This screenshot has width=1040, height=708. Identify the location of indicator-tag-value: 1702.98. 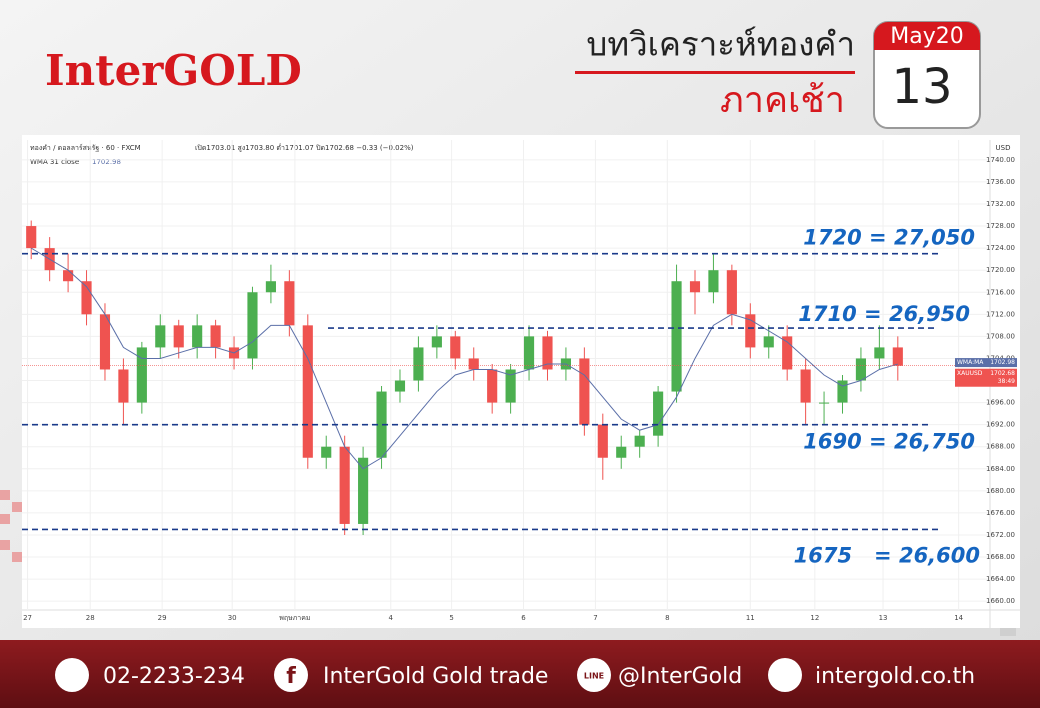
(1002, 362).